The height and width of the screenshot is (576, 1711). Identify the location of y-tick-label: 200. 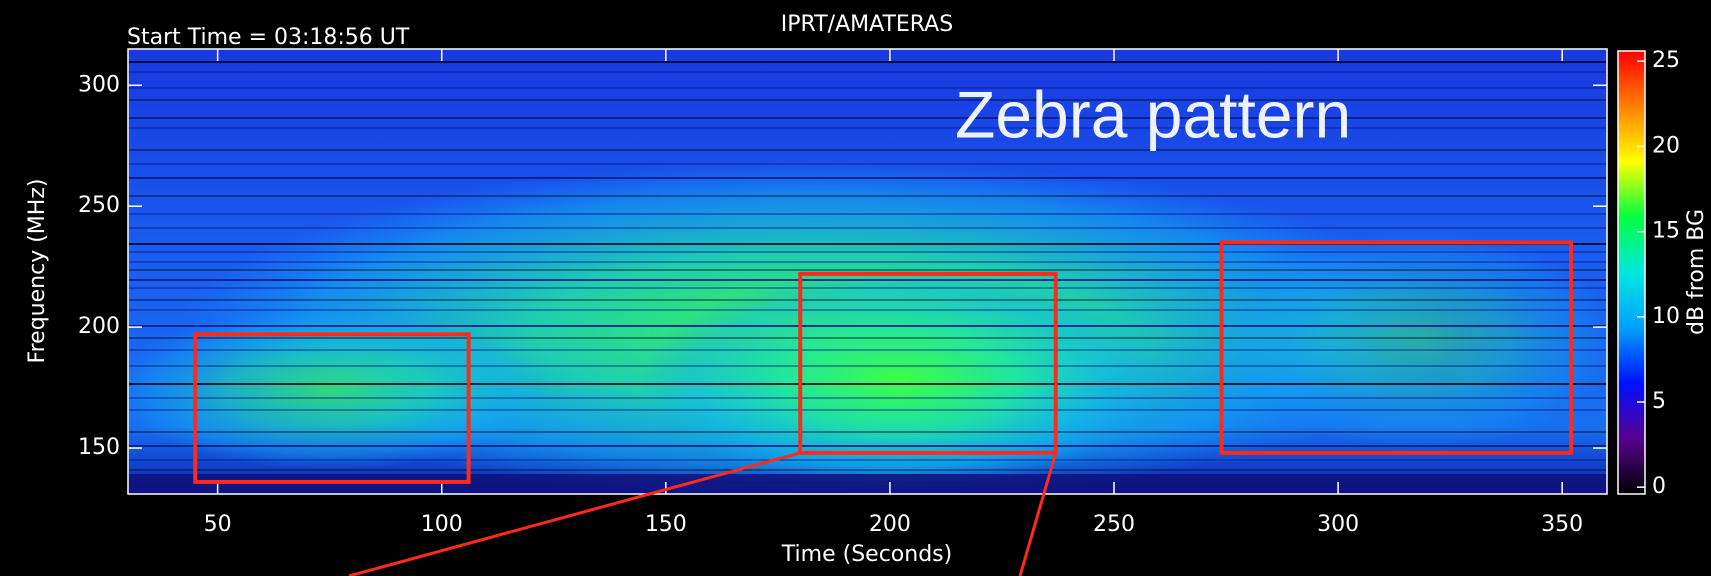
(99, 326).